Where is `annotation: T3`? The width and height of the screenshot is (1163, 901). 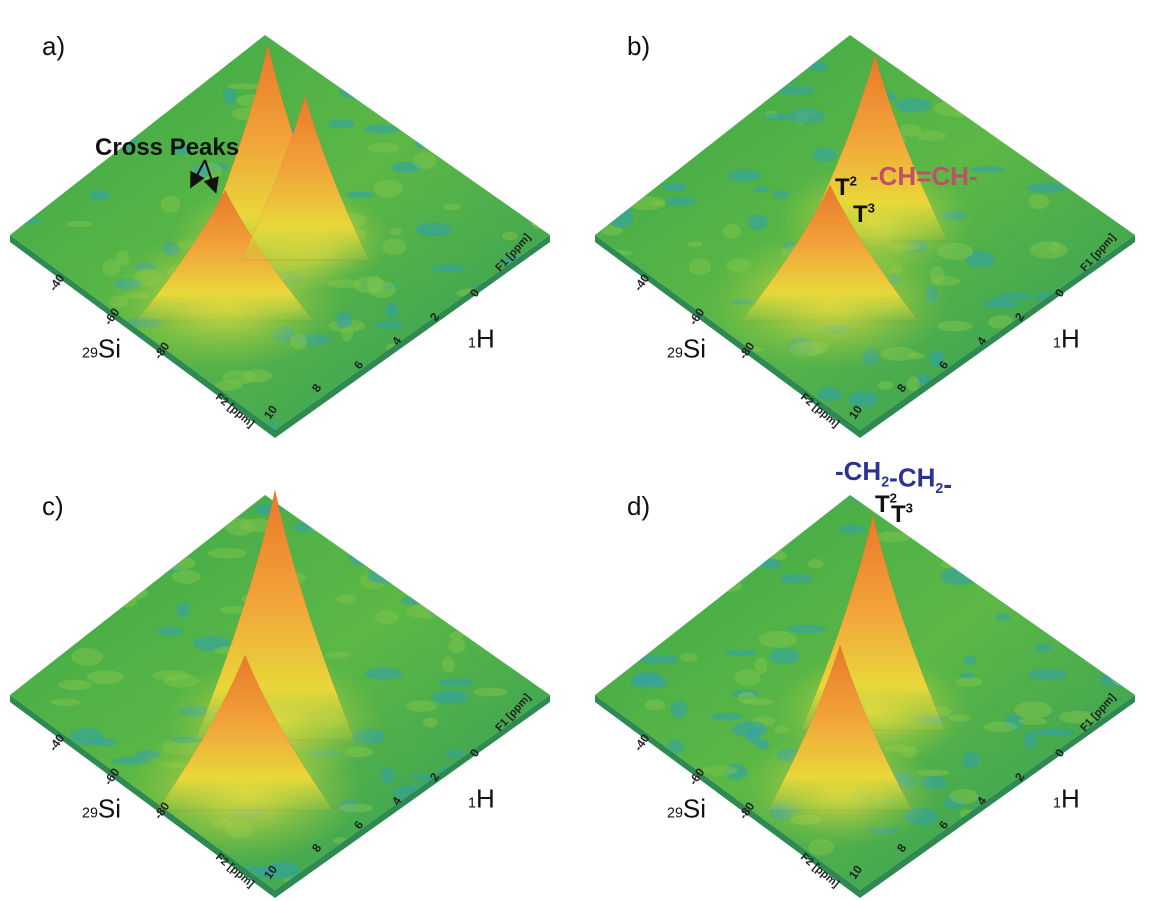 annotation: T3 is located at coordinates (864, 214).